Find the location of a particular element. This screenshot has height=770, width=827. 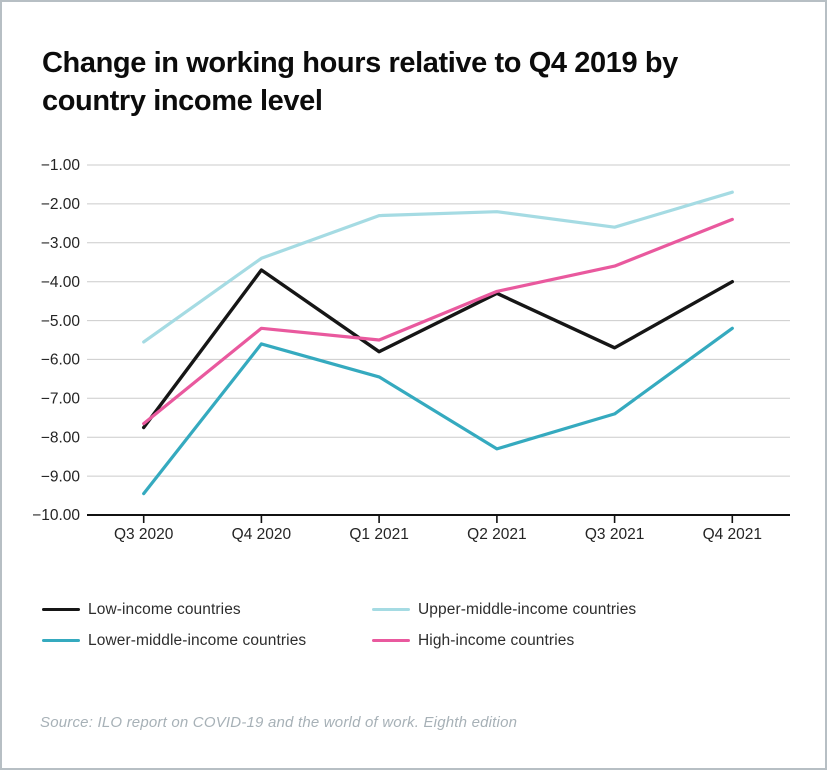

legend-label: Low-income countries is located at coordinates (164, 609).